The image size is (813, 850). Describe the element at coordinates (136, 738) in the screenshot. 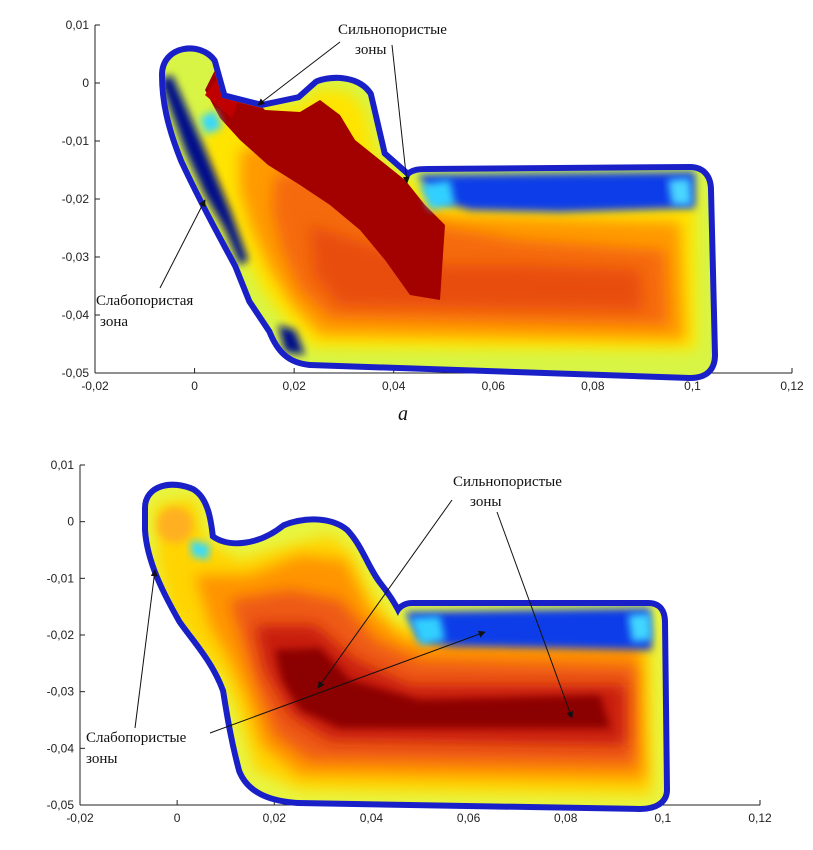

I see `annotation-weak-b-line1: Слабопористые` at that location.